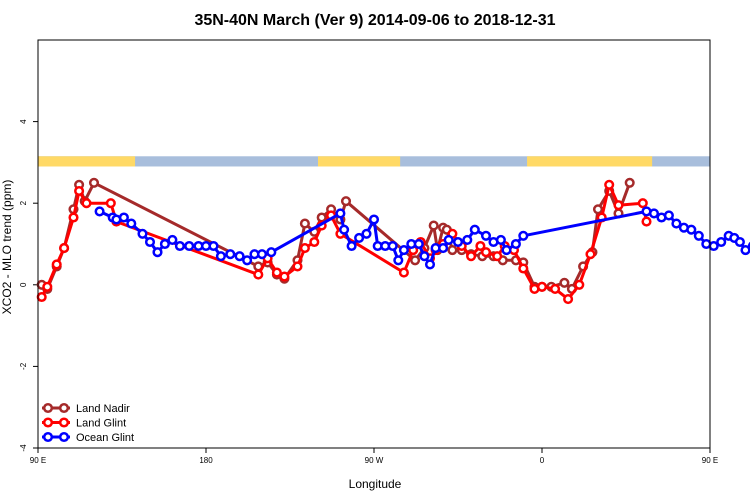 The height and width of the screenshot is (500, 750). I want to click on legend-label: Land Nadir, so click(103, 409).